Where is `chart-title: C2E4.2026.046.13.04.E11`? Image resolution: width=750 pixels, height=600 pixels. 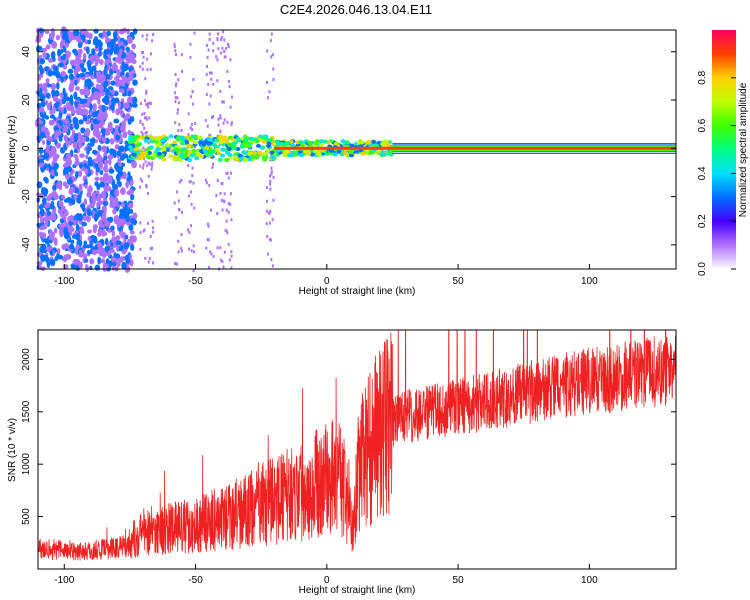 chart-title: C2E4.2026.046.13.04.E11 is located at coordinates (356, 9).